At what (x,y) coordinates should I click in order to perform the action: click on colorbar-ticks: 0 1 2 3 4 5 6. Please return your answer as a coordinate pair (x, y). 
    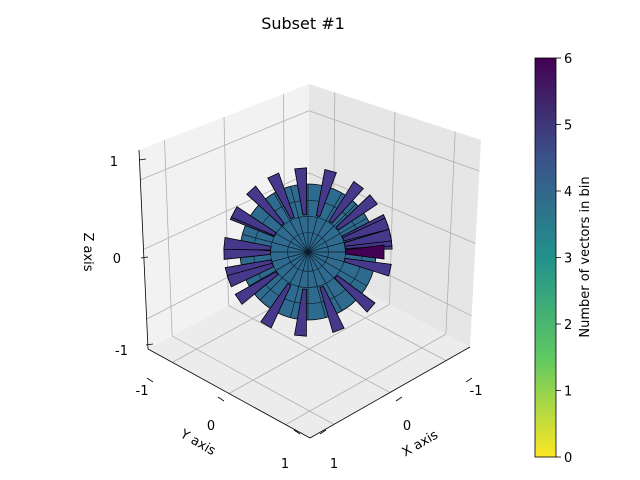
    Looking at the image, I should click on (564, 259).